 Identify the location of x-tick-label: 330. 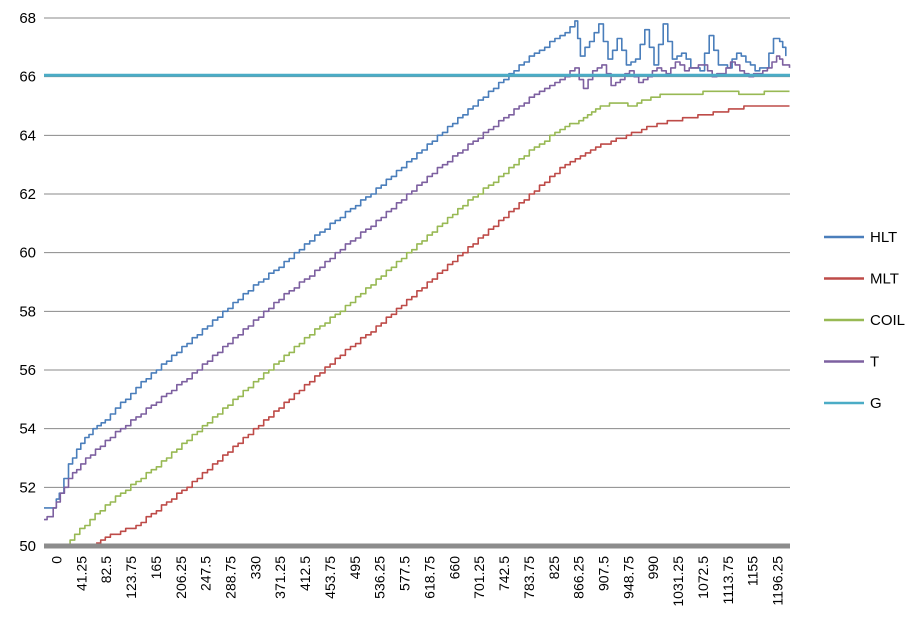
(255, 568).